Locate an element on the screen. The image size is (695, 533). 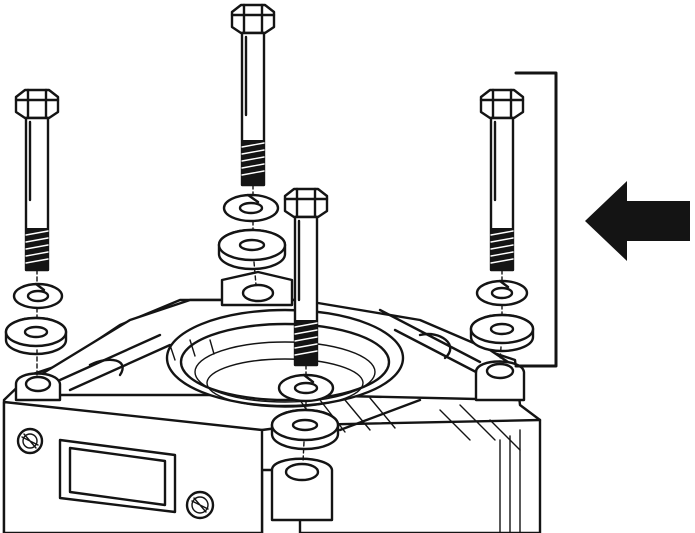
right-flat-washer is located at coordinates (502, 333).